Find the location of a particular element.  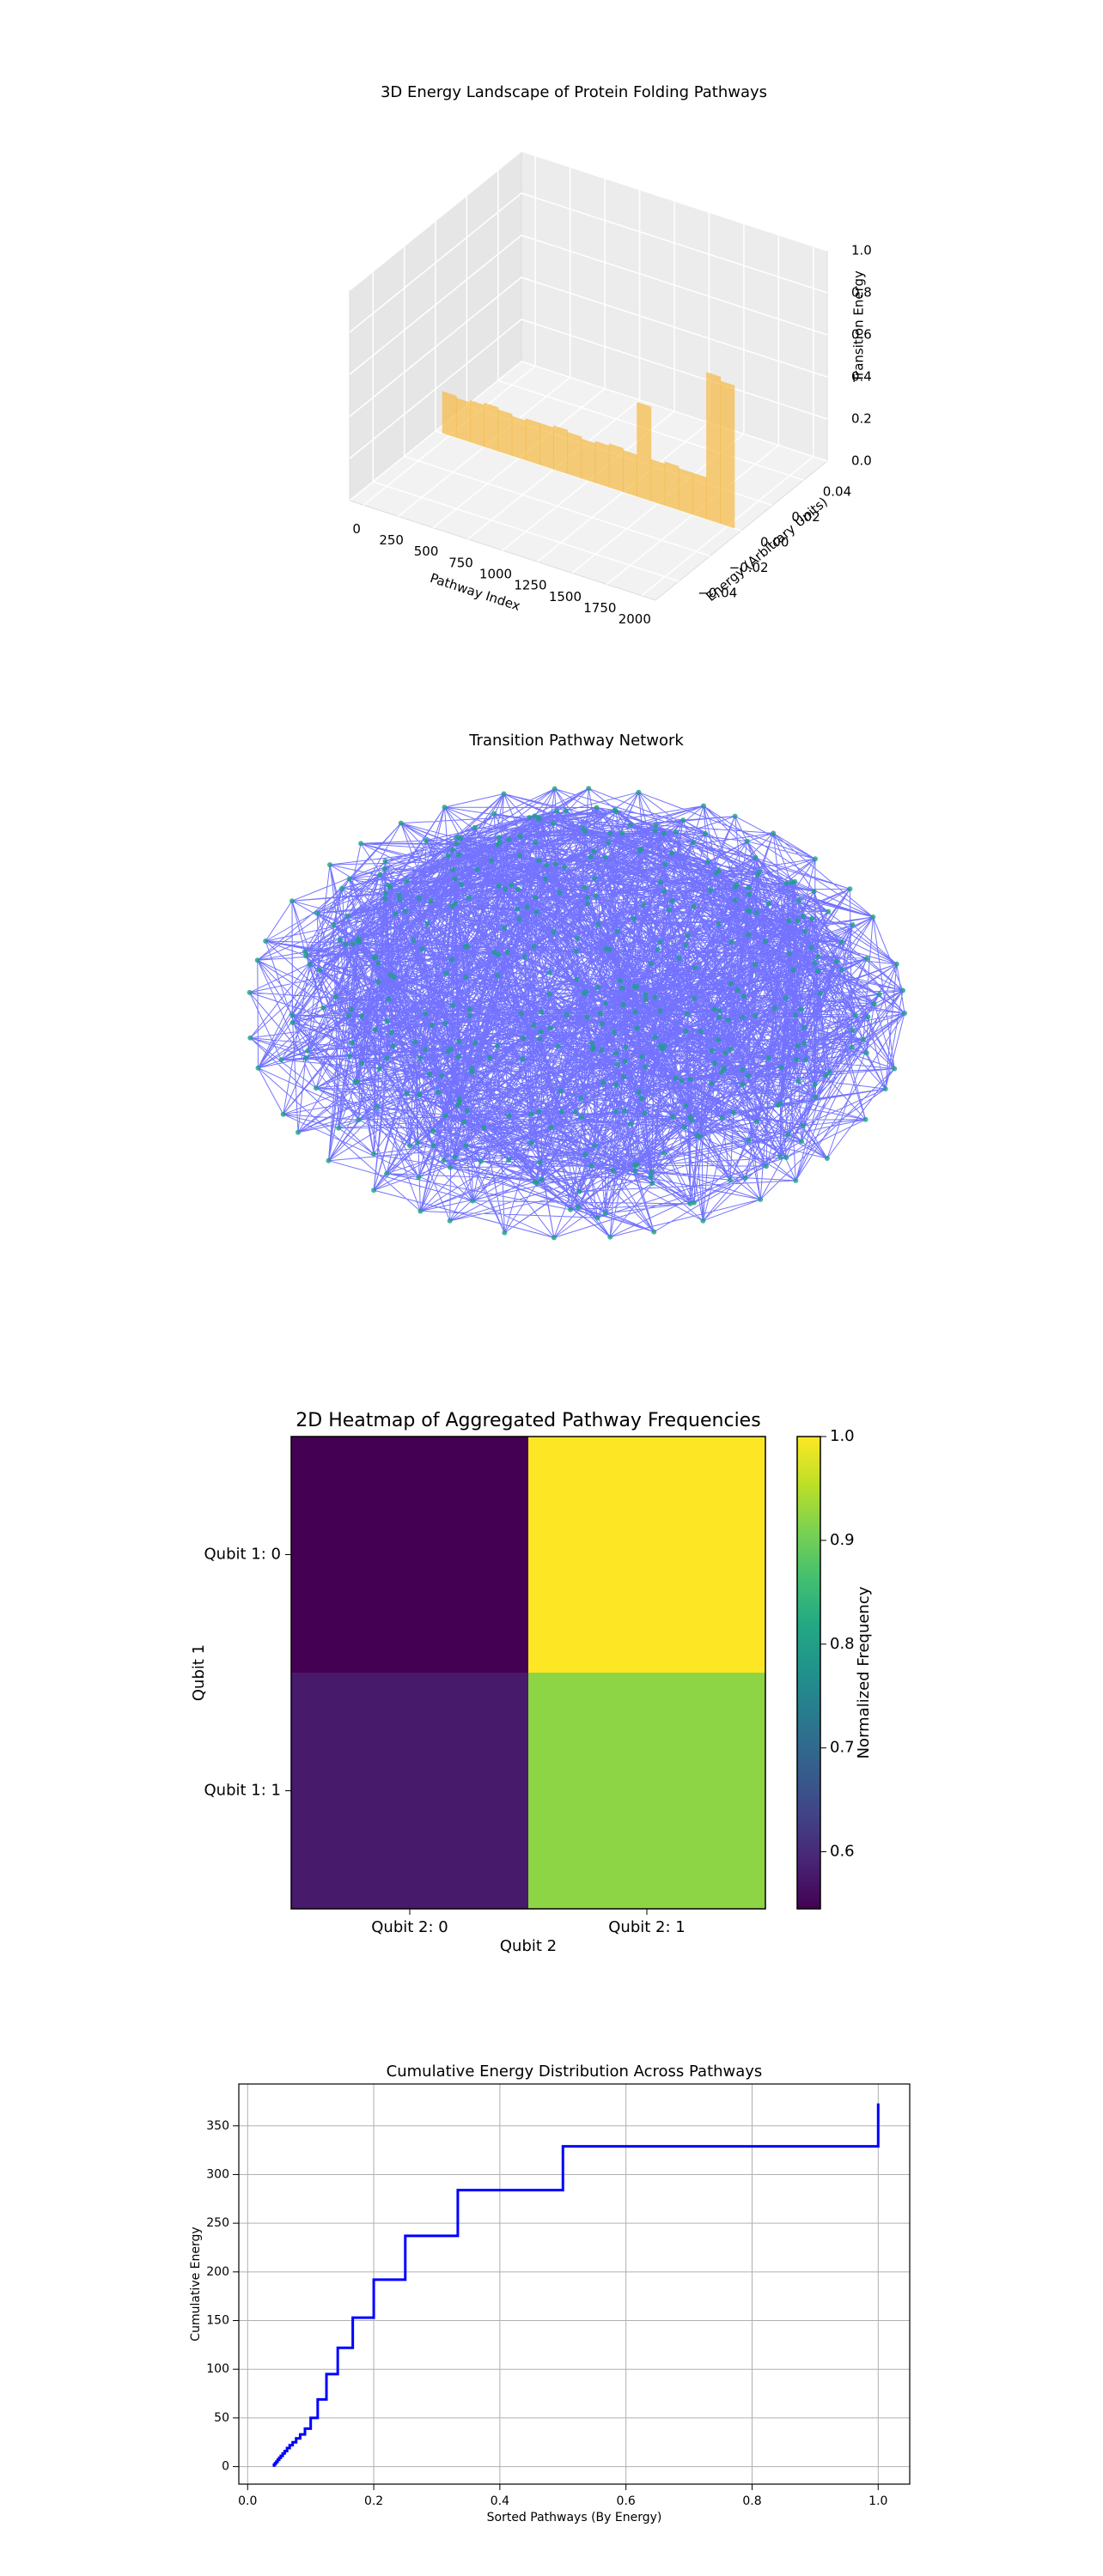

x-tick-label: 2000 is located at coordinates (635, 619).